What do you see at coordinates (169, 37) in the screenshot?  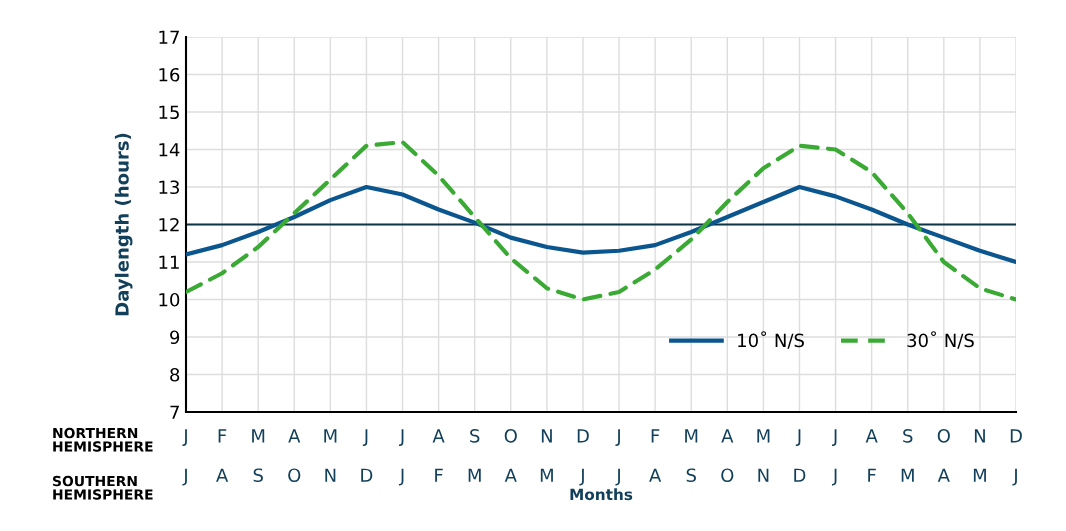 I see `y-tick-label: 17` at bounding box center [169, 37].